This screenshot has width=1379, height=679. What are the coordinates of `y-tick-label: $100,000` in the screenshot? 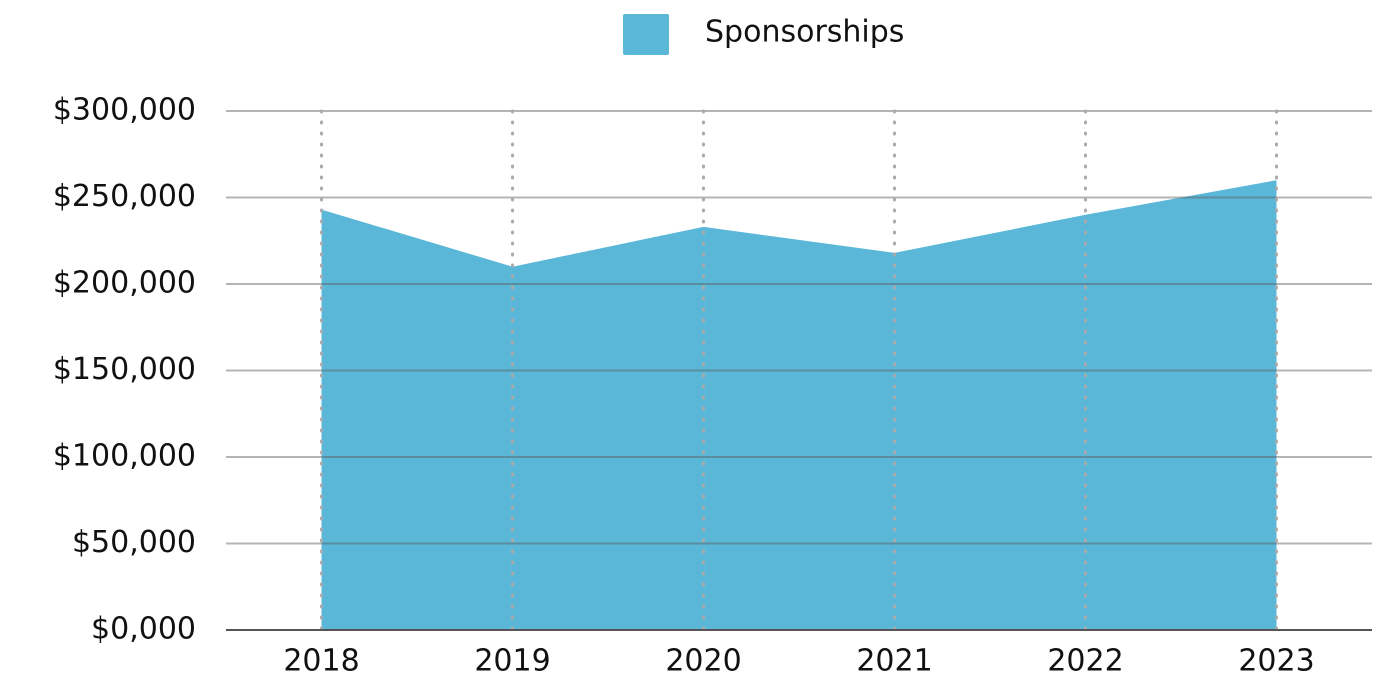 It's located at (124, 456).